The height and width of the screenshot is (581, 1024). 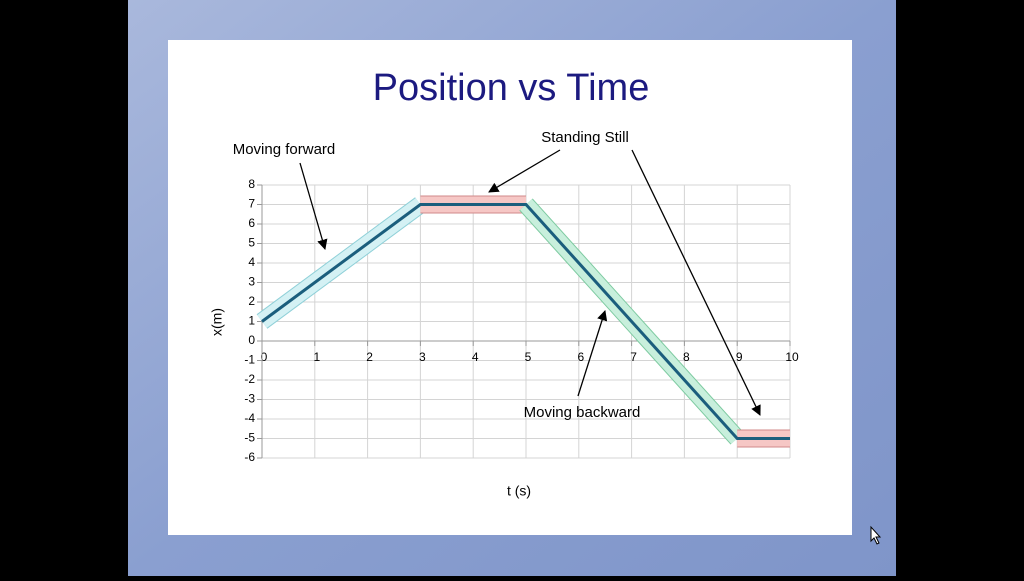 What do you see at coordinates (792, 357) in the screenshot?
I see `x-tick-label: 10` at bounding box center [792, 357].